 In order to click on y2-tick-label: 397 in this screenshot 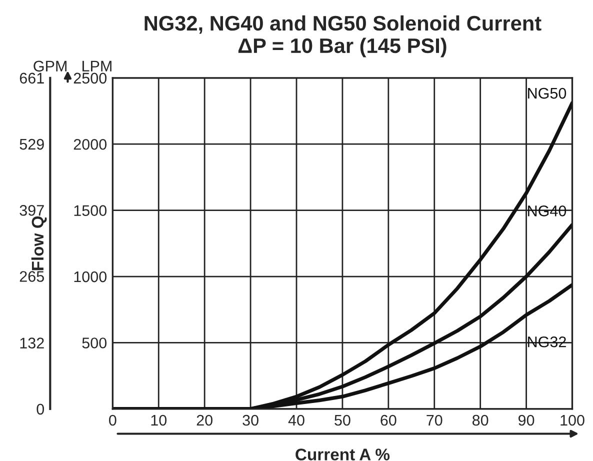, I will do `click(32, 210)`.